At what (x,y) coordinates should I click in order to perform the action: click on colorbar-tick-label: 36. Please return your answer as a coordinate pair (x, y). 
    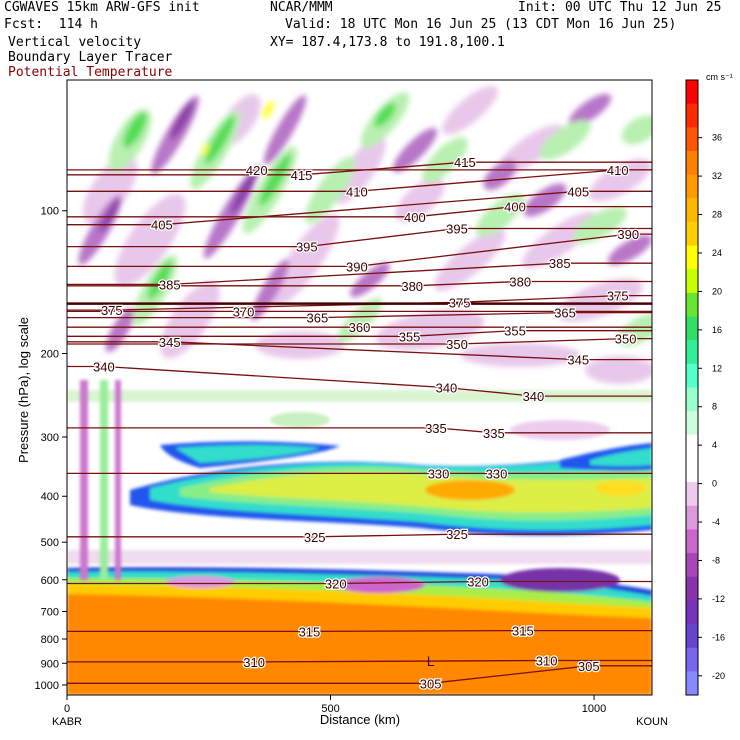
    Looking at the image, I should click on (717, 138).